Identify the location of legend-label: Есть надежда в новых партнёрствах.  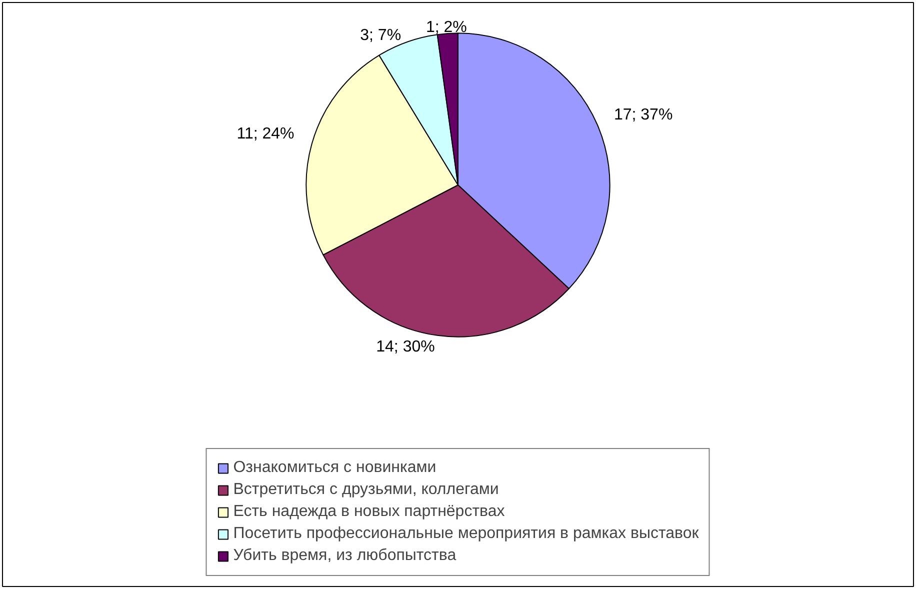
(369, 512).